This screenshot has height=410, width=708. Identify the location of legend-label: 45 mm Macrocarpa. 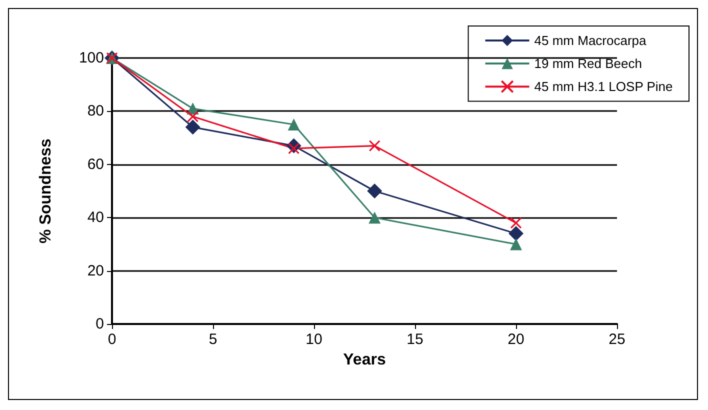
(591, 40).